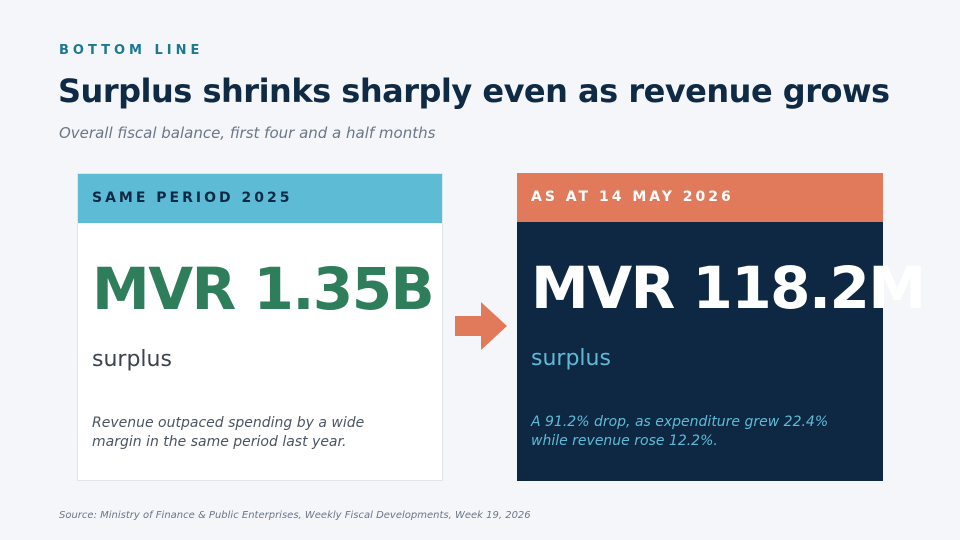 Image resolution: width=960 pixels, height=540 pixels. I want to click on current-period-value: MVR 118.2M, so click(728, 288).